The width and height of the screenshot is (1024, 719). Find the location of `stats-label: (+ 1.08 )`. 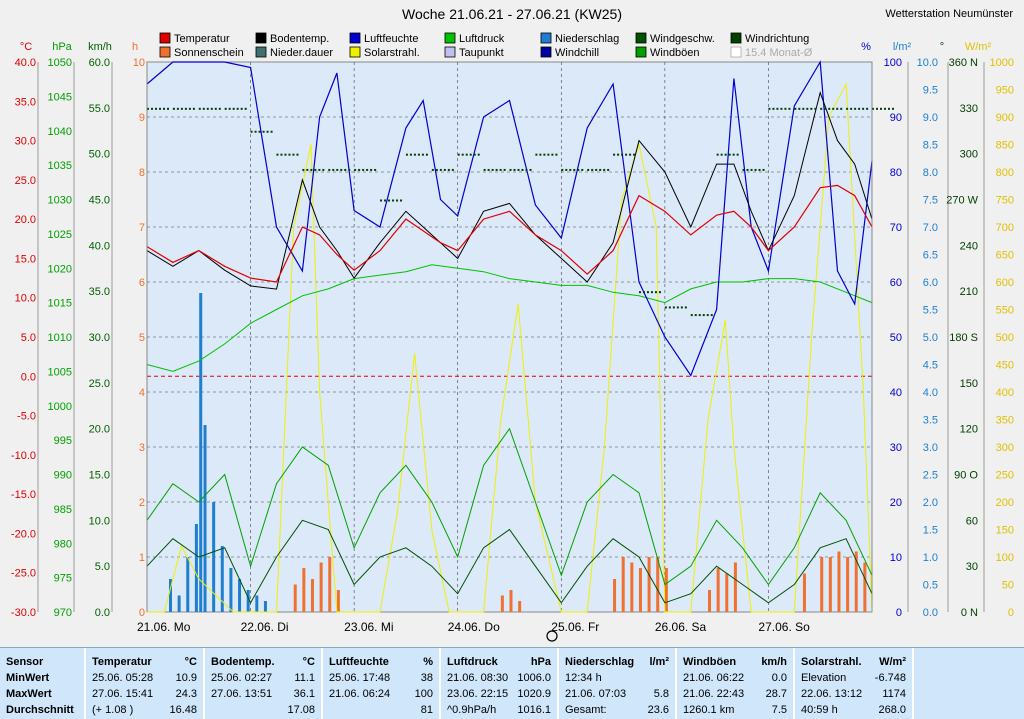

stats-label: (+ 1.08 ) is located at coordinates (113, 710).